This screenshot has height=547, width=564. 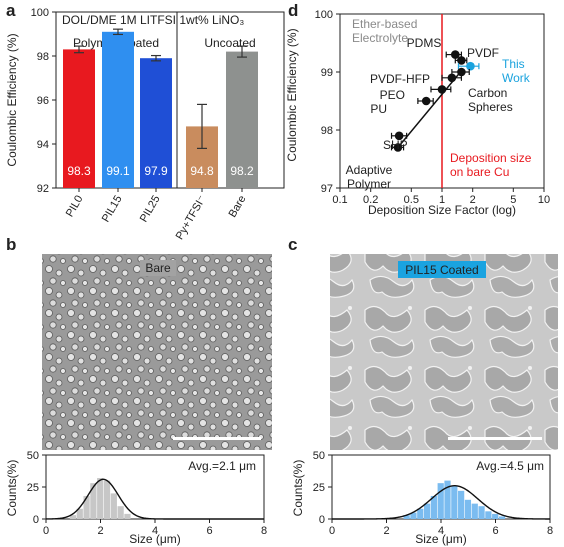 I want to click on bare-label-bg, so click(x=158, y=268).